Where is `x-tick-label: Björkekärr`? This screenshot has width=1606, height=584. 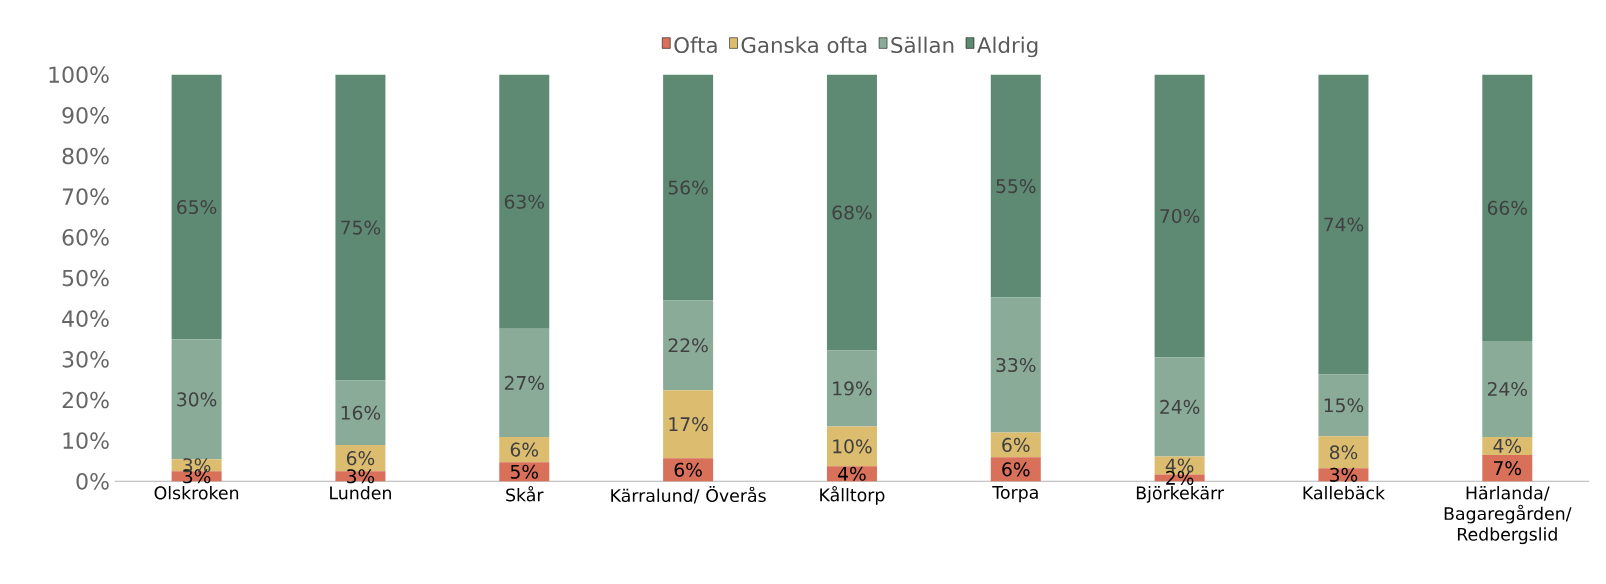
x-tick-label: Björkekärr is located at coordinates (1180, 494).